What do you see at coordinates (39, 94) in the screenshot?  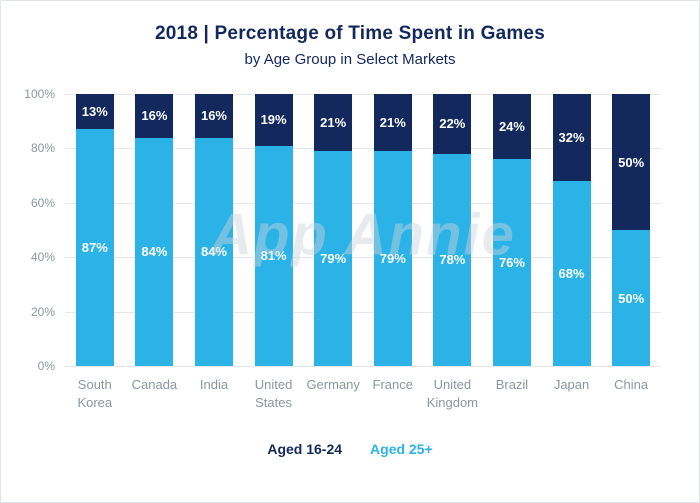 I see `y-axis-tick-label: 100%` at bounding box center [39, 94].